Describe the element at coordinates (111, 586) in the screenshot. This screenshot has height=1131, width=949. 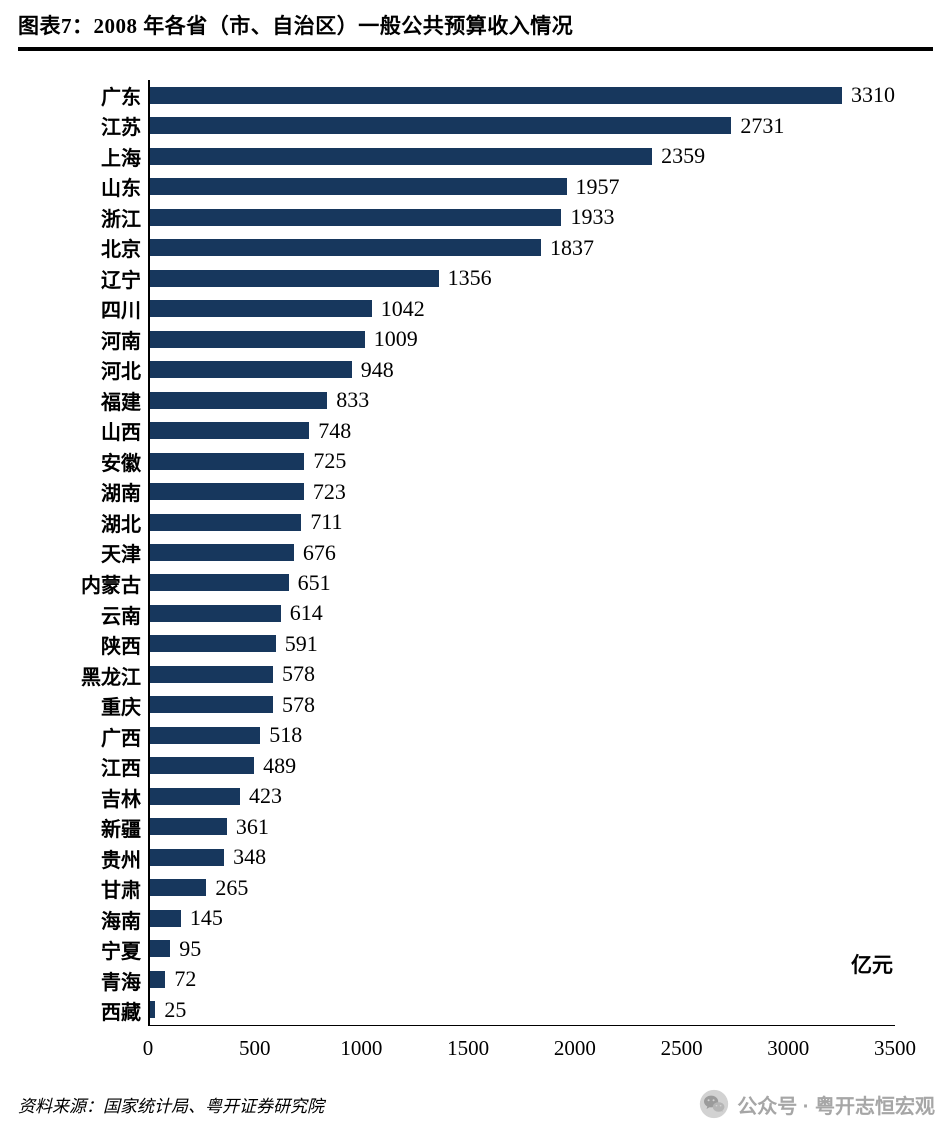
I see `category-label: 内蒙古` at that location.